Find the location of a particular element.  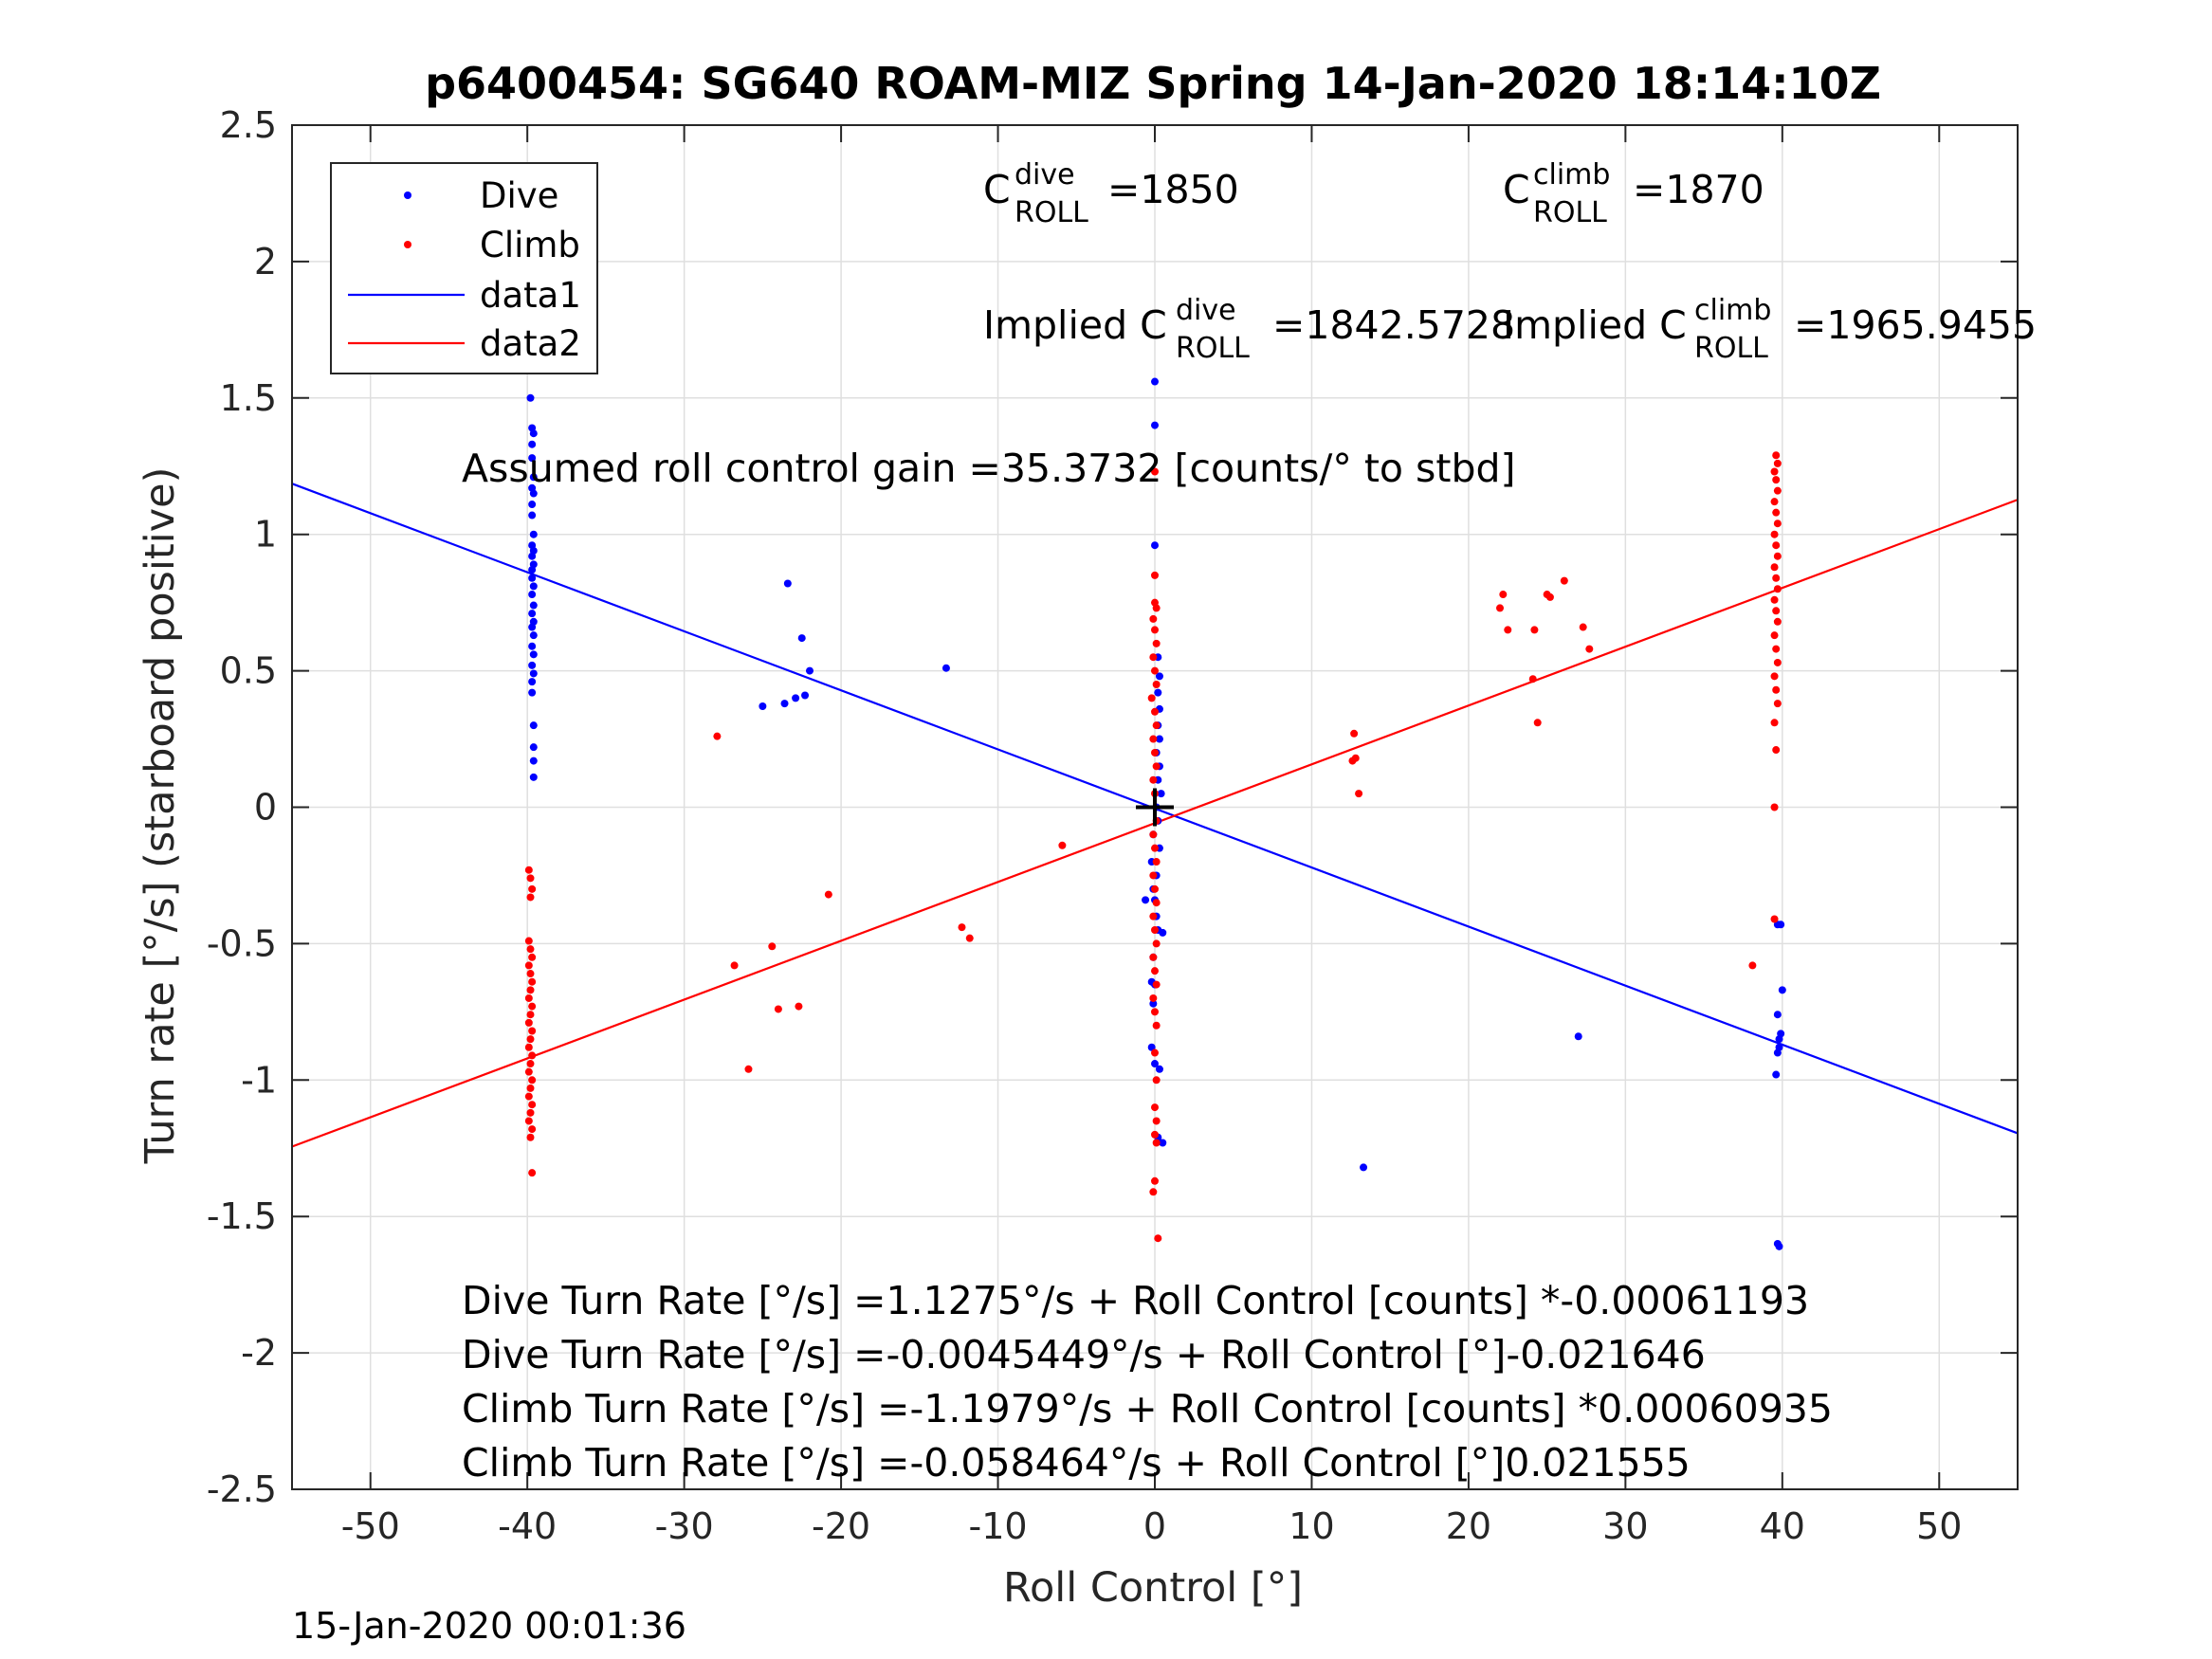

legend-swatch-climb is located at coordinates (407, 244).